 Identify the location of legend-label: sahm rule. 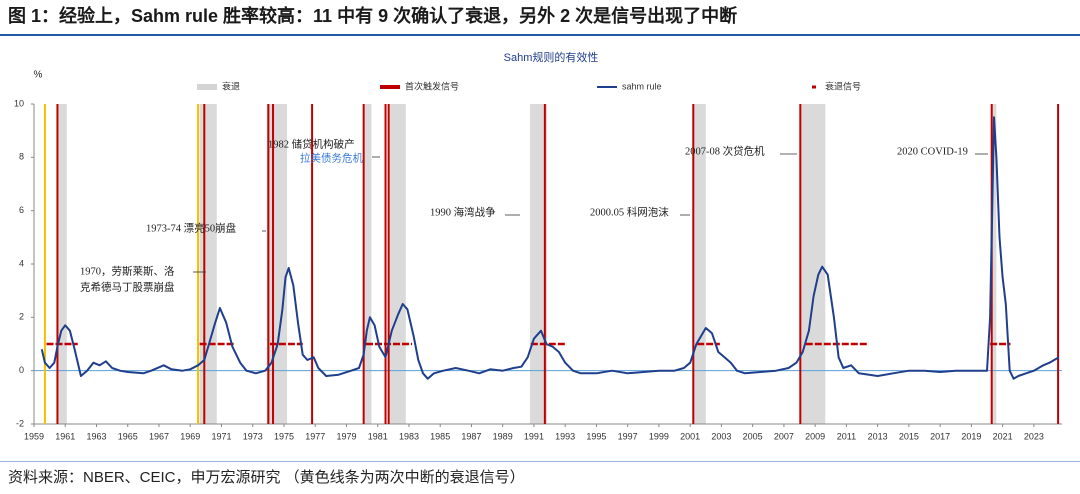
(642, 86).